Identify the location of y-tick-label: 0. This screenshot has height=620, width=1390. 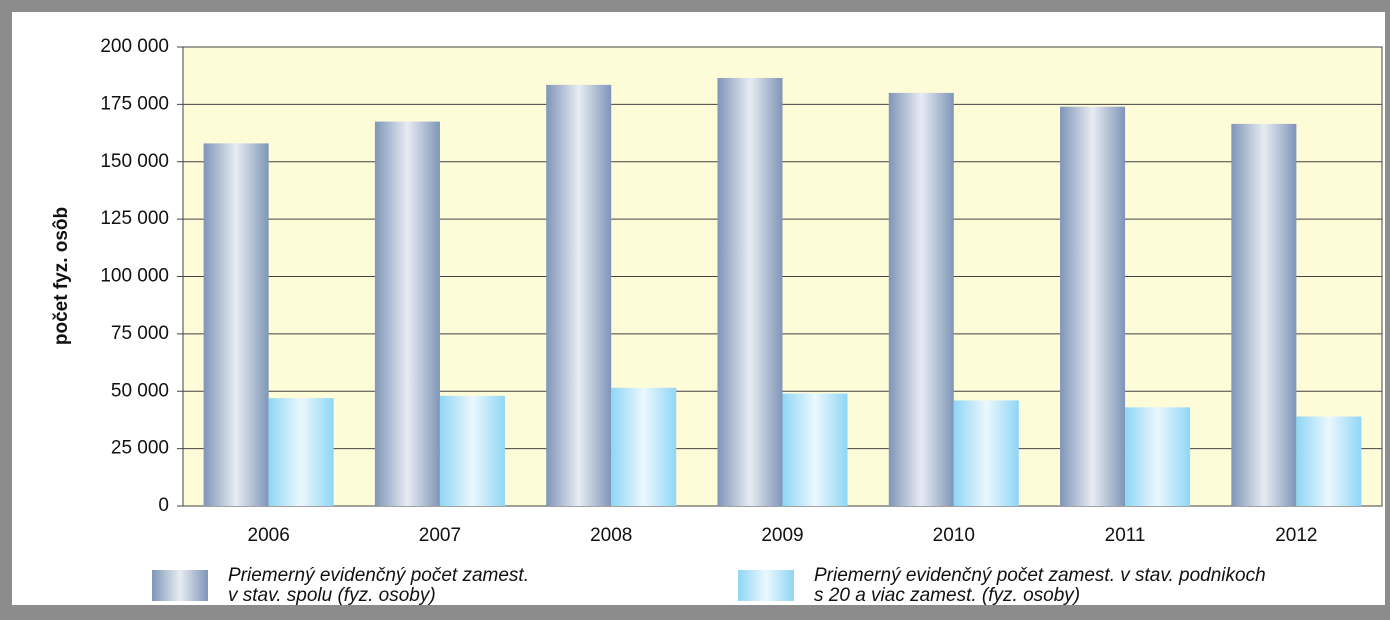
(163, 505).